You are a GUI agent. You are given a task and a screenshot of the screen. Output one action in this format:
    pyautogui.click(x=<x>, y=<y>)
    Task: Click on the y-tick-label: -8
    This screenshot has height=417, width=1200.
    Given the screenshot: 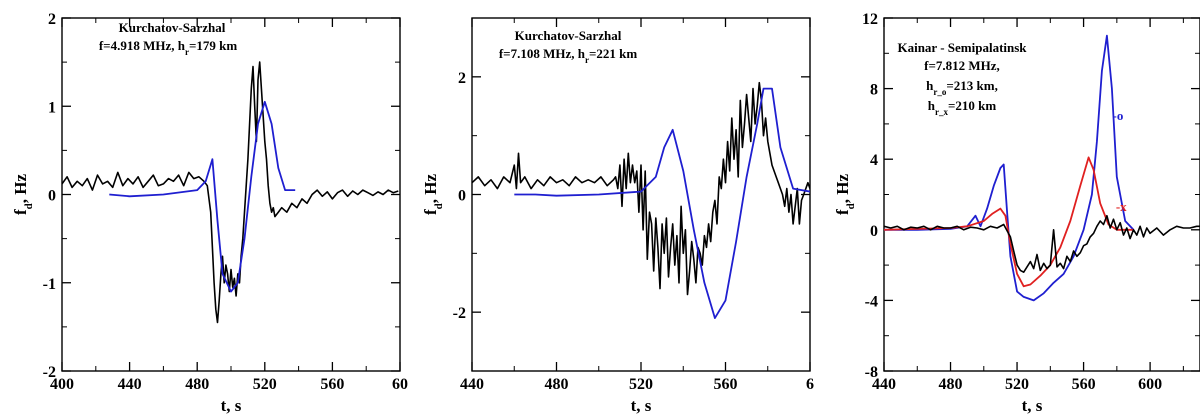 What is the action you would take?
    pyautogui.click(x=871, y=372)
    